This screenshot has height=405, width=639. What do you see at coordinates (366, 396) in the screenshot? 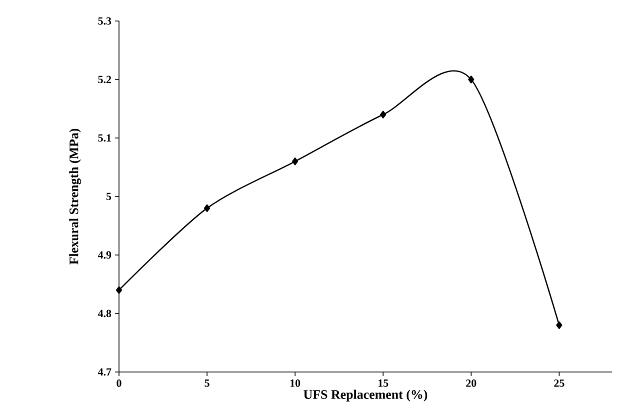
I see `x-axis-title: UFS Replacement (%)` at bounding box center [366, 396].